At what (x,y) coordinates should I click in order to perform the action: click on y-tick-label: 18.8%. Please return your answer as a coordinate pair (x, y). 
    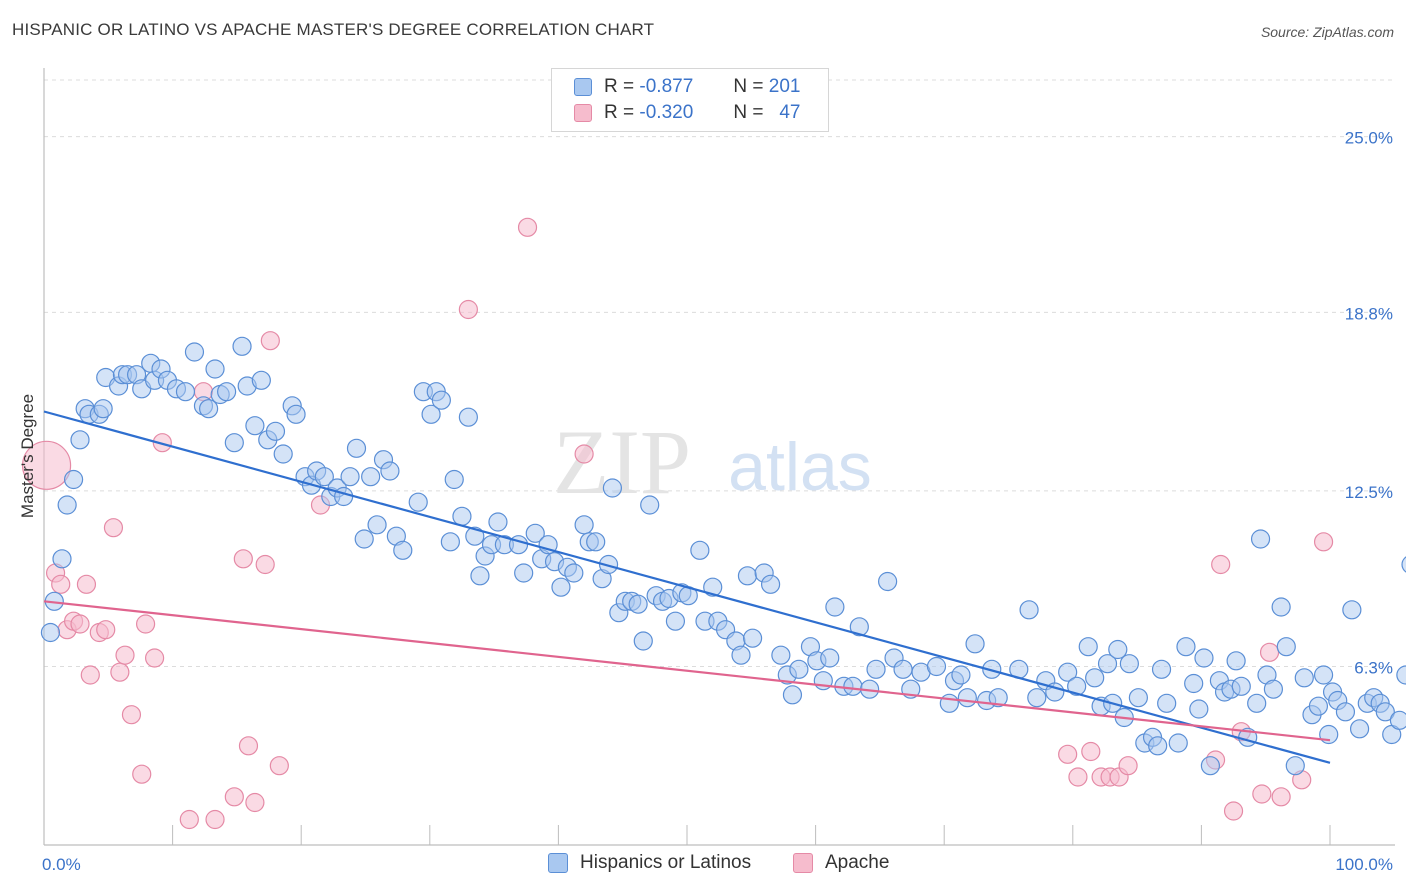
    Looking at the image, I should click on (1369, 313).